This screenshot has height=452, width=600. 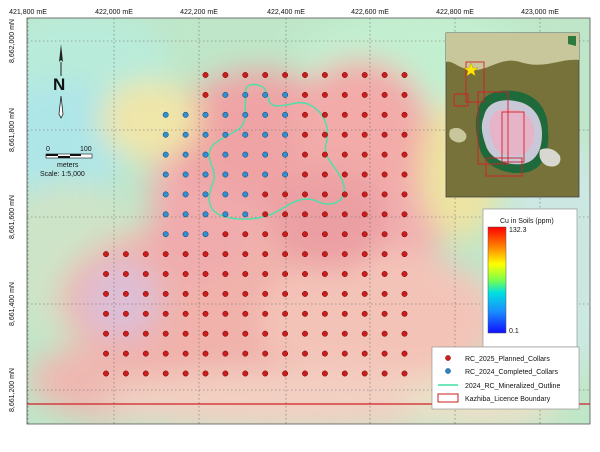 What do you see at coordinates (507, 359) in the screenshot?
I see `legend-label-planned: RC_2025_Planned_Collars` at bounding box center [507, 359].